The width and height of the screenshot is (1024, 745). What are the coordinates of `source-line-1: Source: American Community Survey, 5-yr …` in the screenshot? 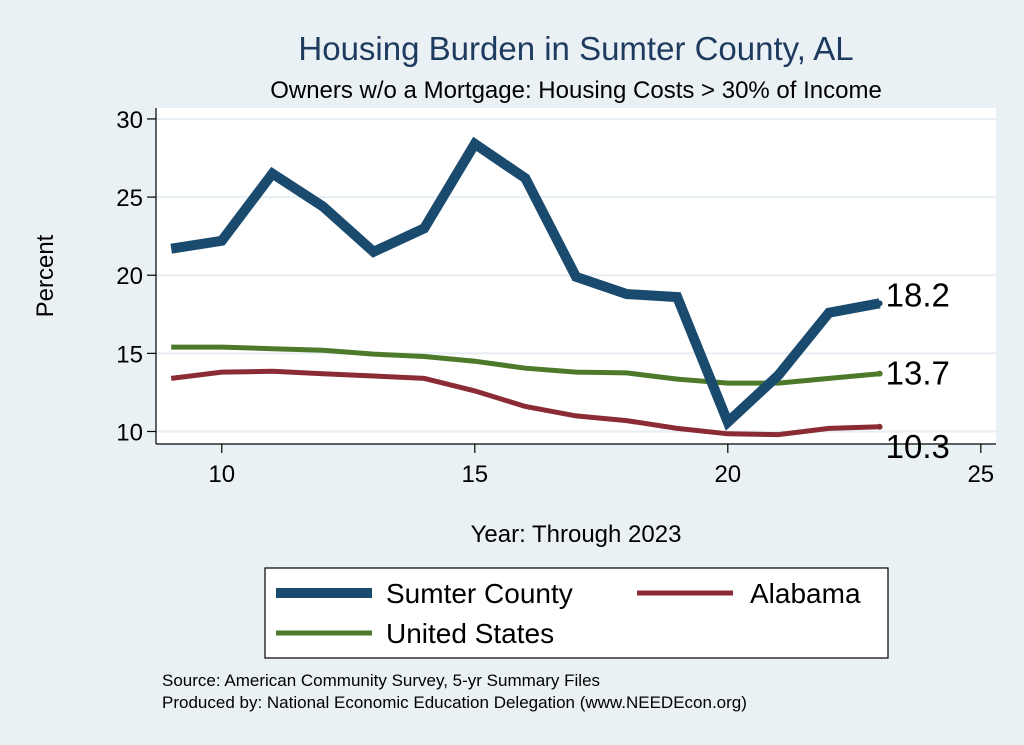 It's located at (381, 680).